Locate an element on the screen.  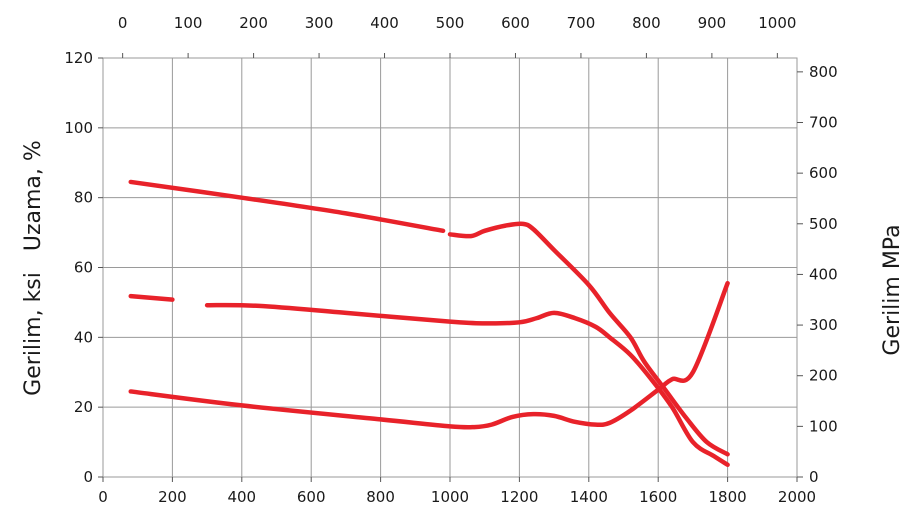
y-tick-label-0: 0 is located at coordinates (88, 477).